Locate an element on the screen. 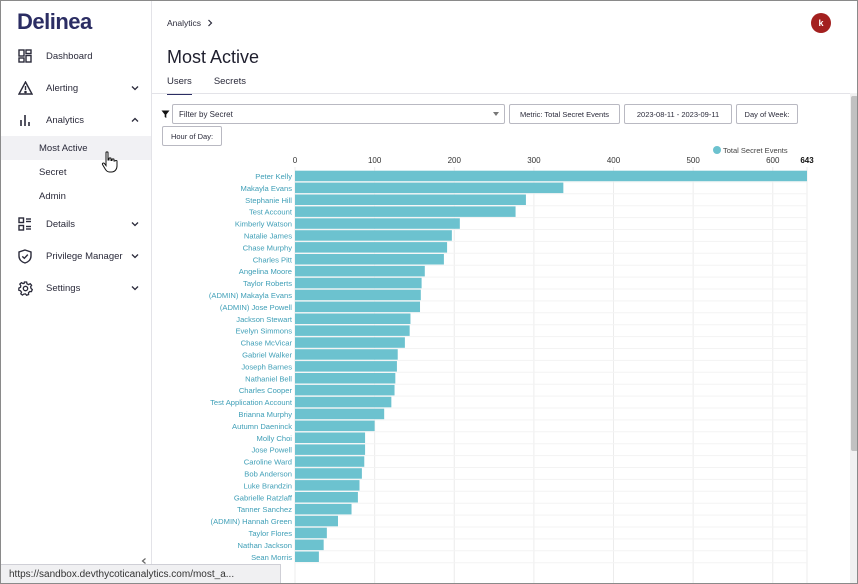  category-label: Makayla Evans is located at coordinates (267, 188).